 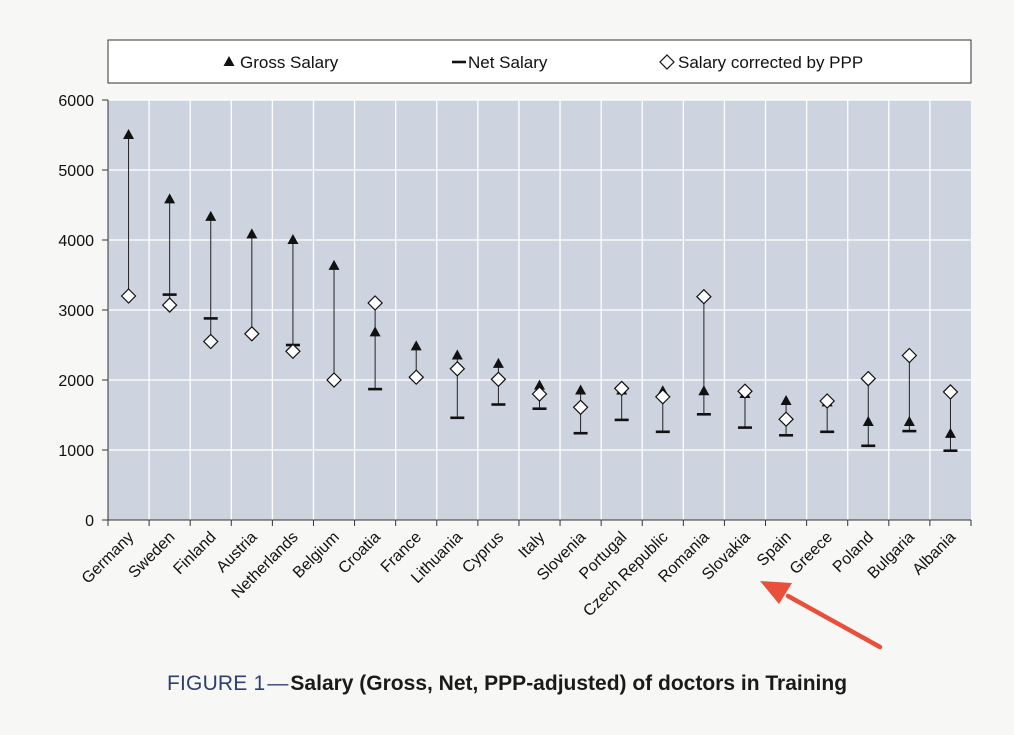 What do you see at coordinates (483, 553) in the screenshot?
I see `x-tick-label: Cyprus` at bounding box center [483, 553].